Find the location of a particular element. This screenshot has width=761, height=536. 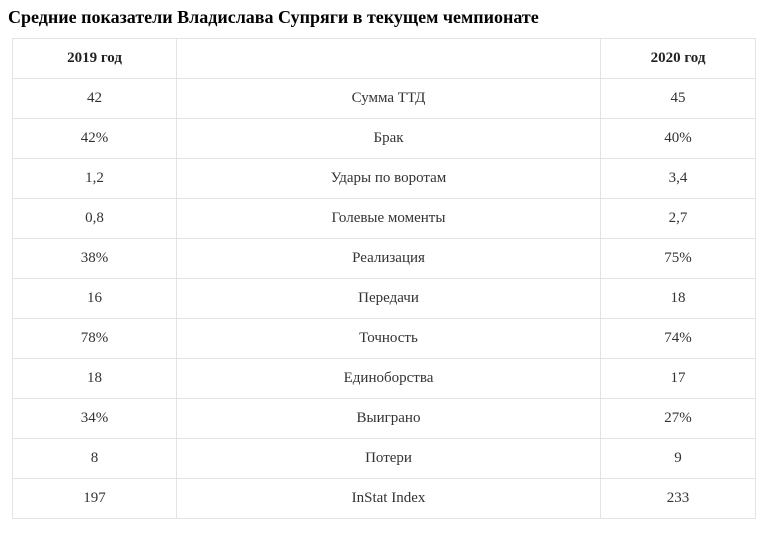

metric-label-cell: Выиграно is located at coordinates (388, 418).